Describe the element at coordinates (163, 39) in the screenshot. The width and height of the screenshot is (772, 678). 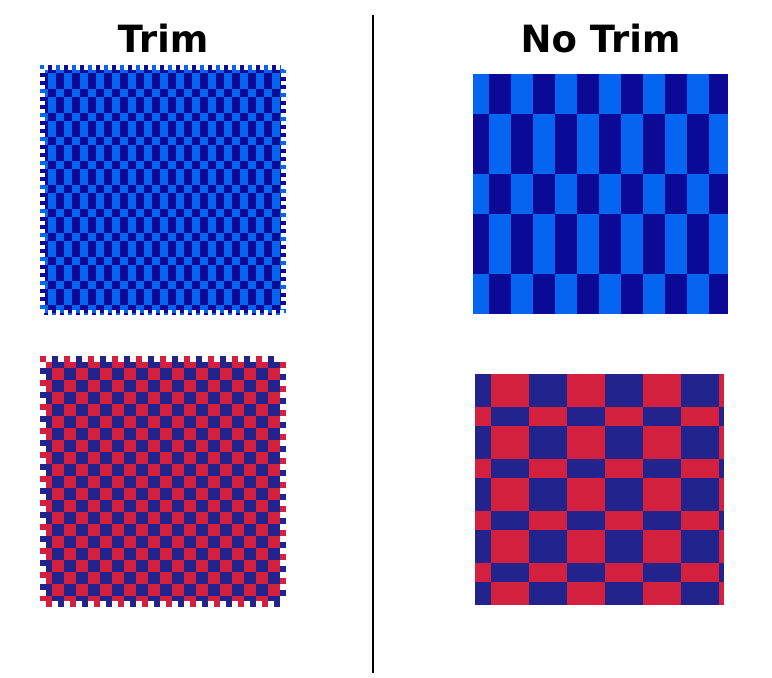
I see `left-column-title: Trim` at that location.